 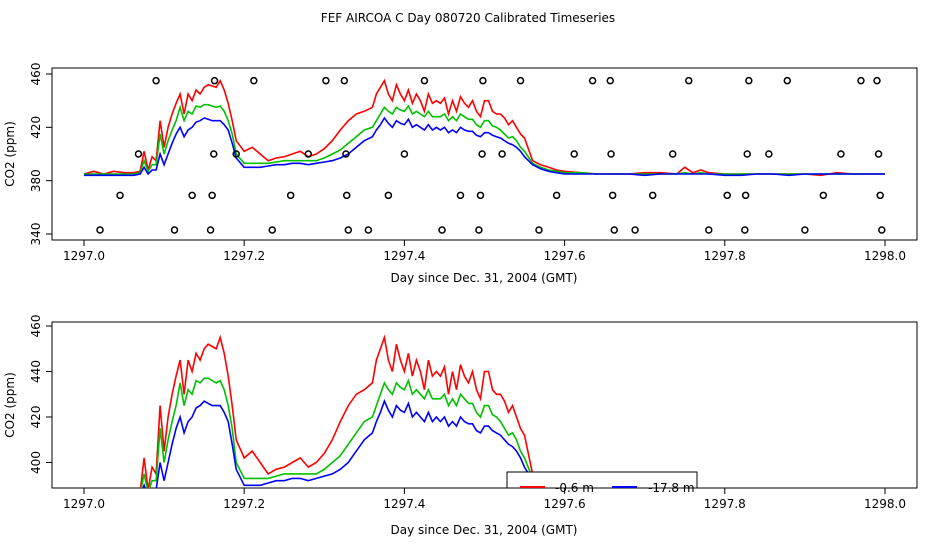 I want to click on legend-label-1: -17.8 m, so click(x=671, y=488).